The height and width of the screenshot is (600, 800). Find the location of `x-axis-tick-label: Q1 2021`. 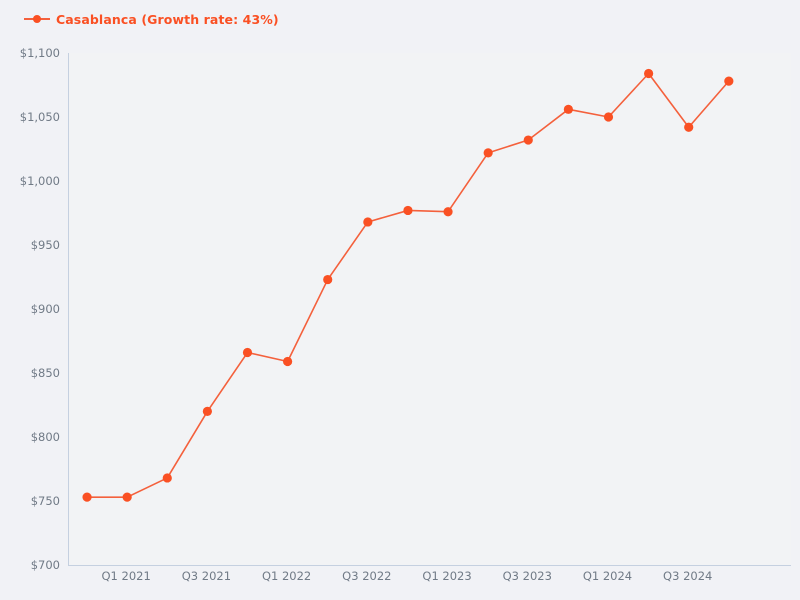

x-axis-tick-label: Q1 2021 is located at coordinates (126, 576).